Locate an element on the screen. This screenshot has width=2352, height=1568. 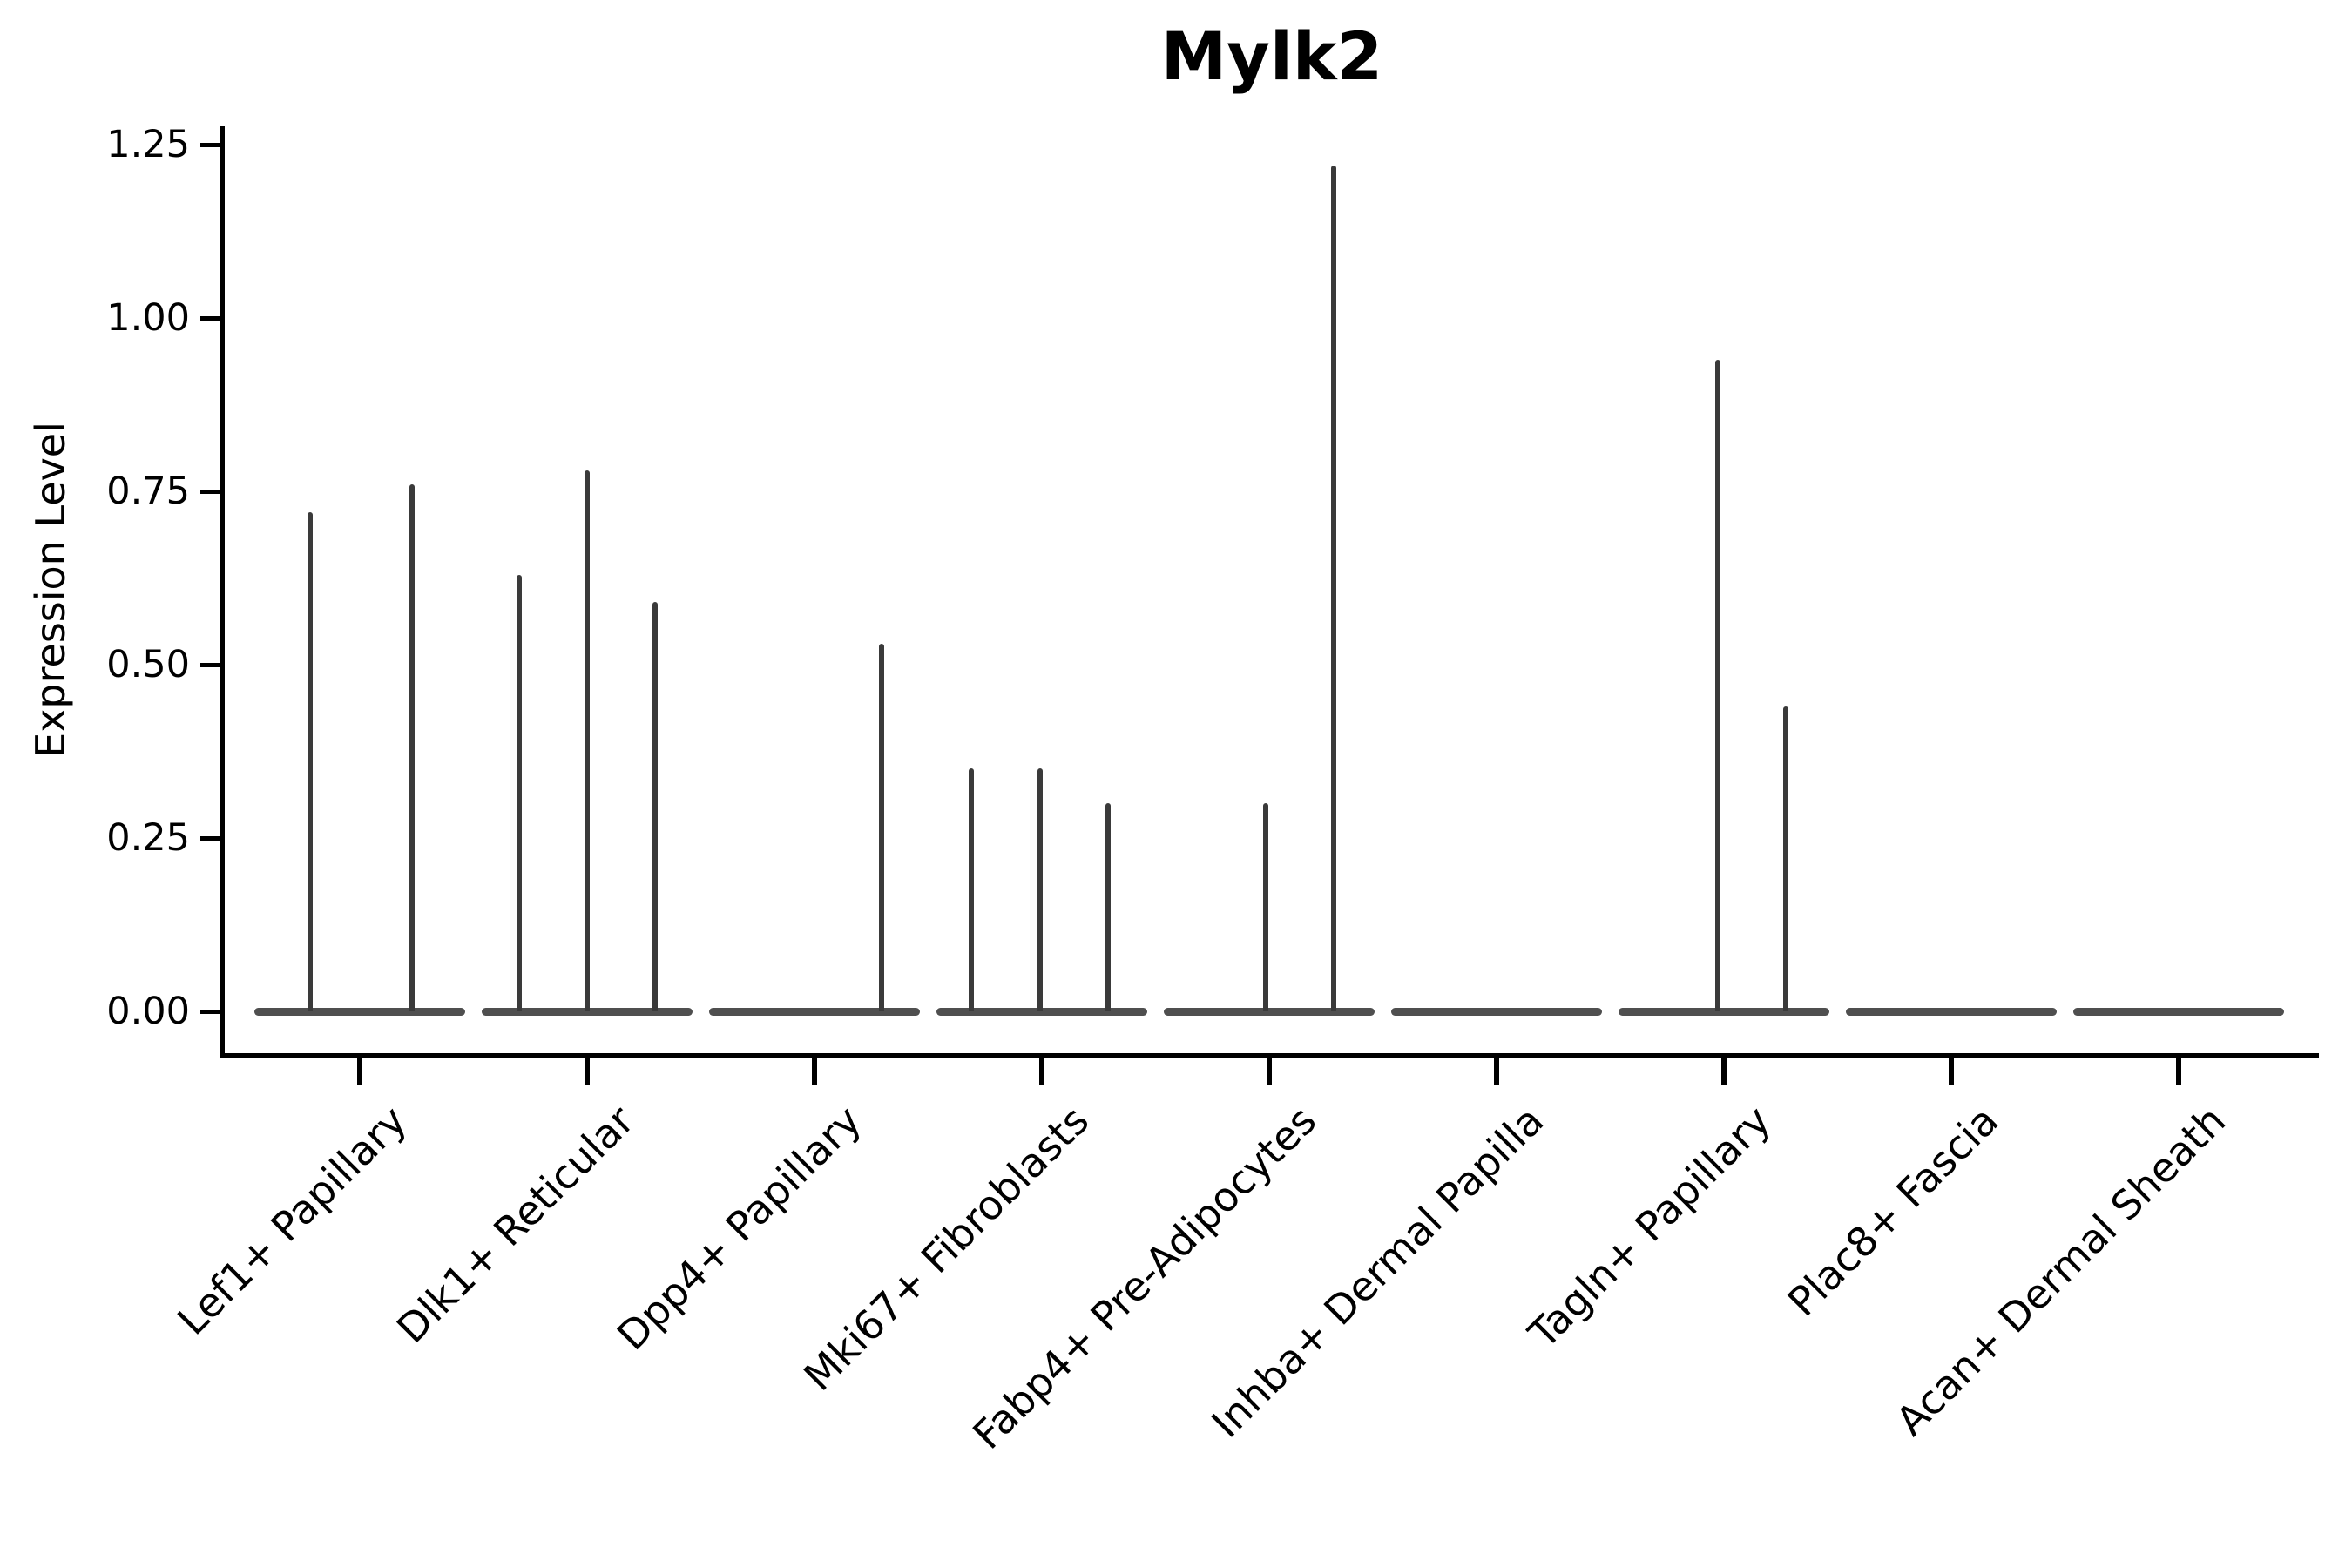
y-tick-label: 0.00 is located at coordinates (148, 1012).